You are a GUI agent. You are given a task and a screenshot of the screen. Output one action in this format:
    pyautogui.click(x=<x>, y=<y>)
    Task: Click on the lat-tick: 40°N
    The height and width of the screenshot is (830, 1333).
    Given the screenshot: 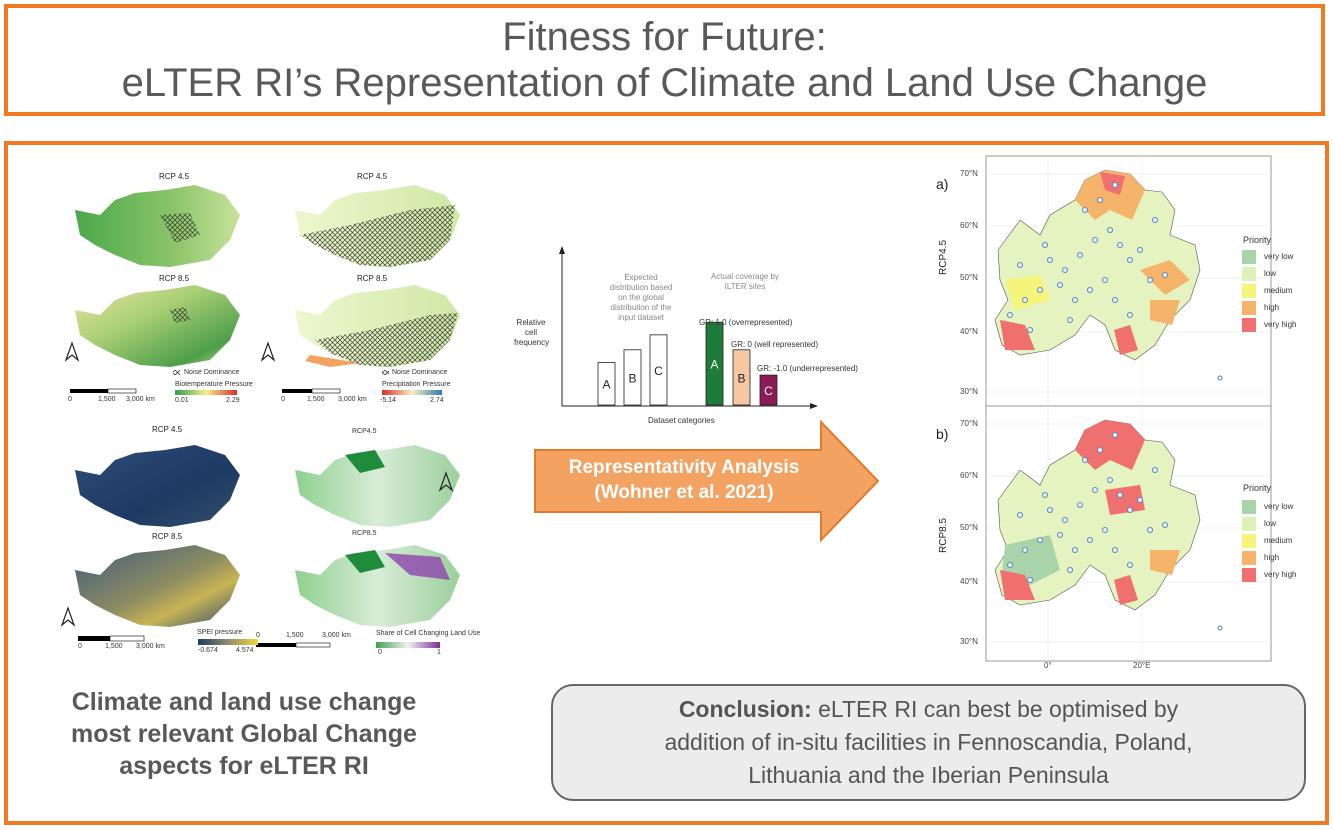 What is the action you would take?
    pyautogui.click(x=969, y=581)
    